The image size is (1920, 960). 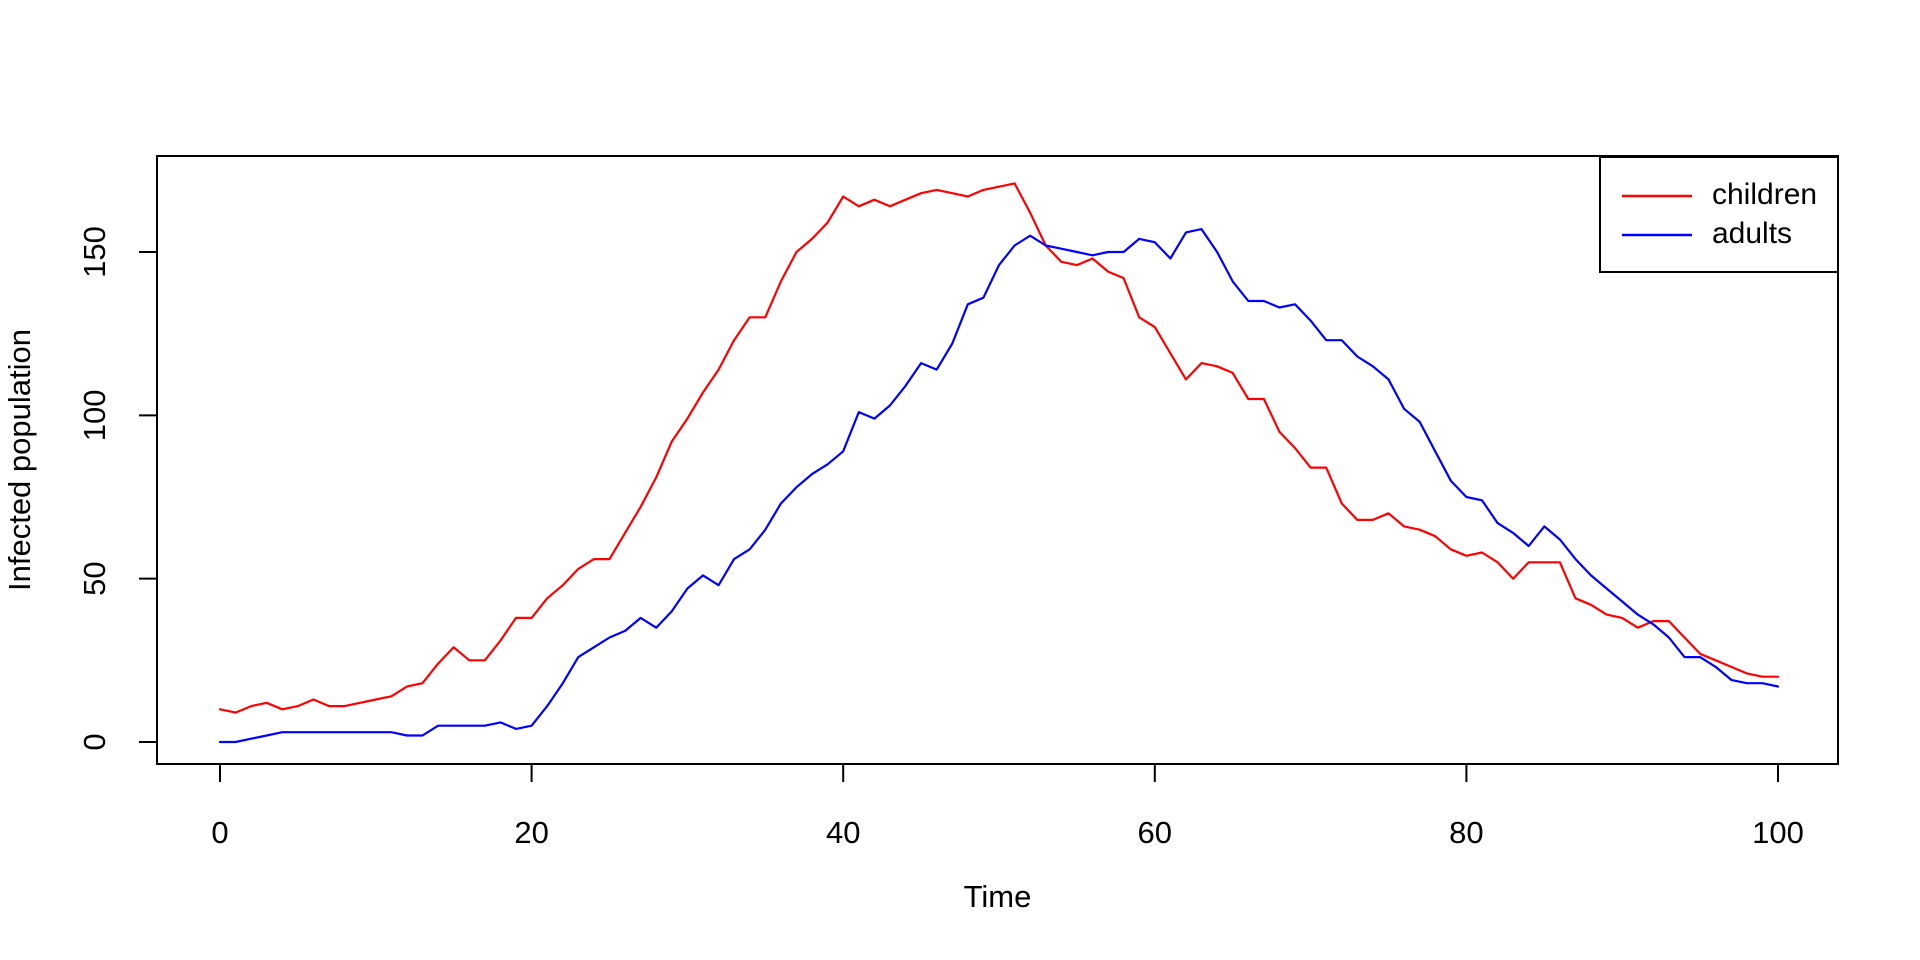 What do you see at coordinates (219, 832) in the screenshot?
I see `x-axis-tick-label: 0` at bounding box center [219, 832].